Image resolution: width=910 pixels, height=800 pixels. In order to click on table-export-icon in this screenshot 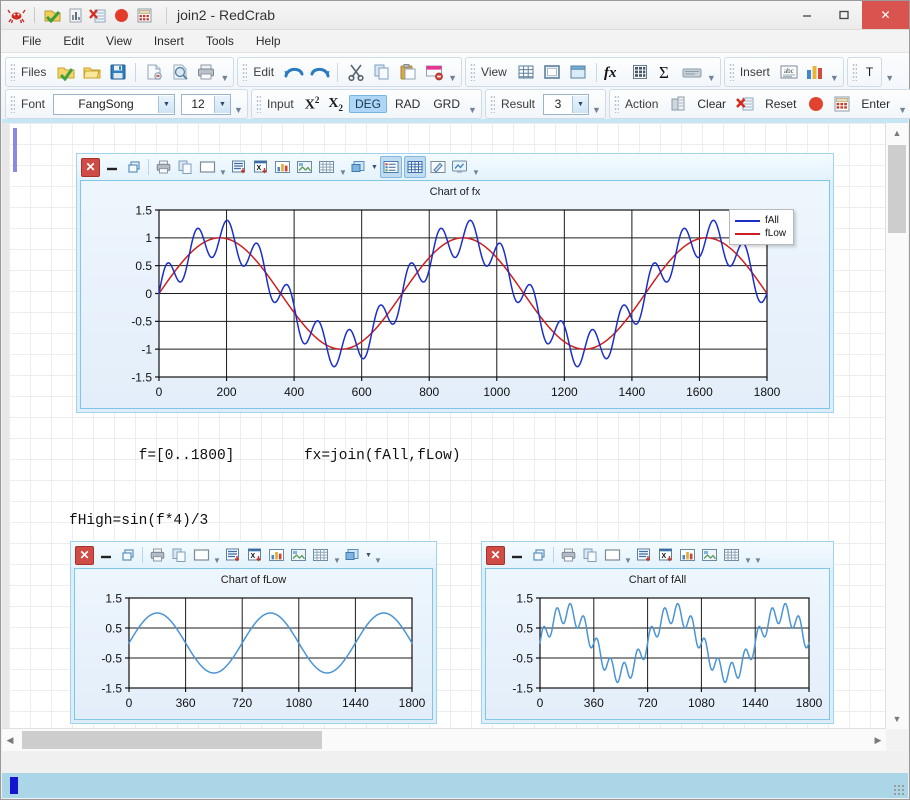, I will do `click(644, 555)`.